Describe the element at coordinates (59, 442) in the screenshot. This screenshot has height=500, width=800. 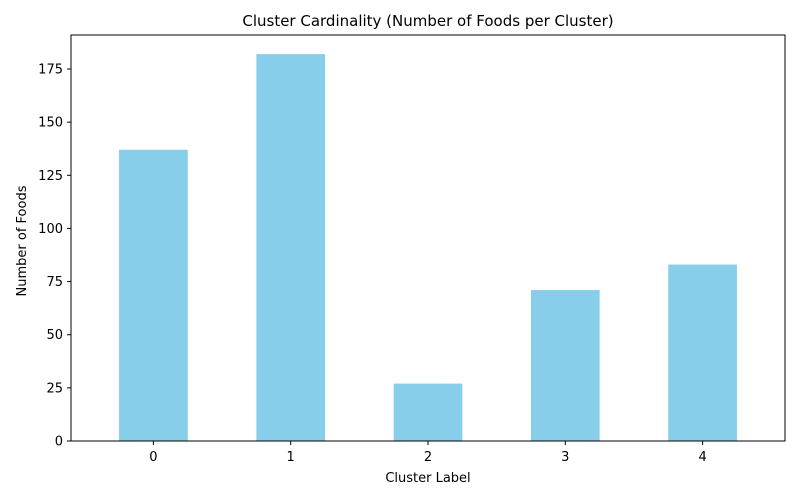
I see `y-tick-label: 0` at that location.